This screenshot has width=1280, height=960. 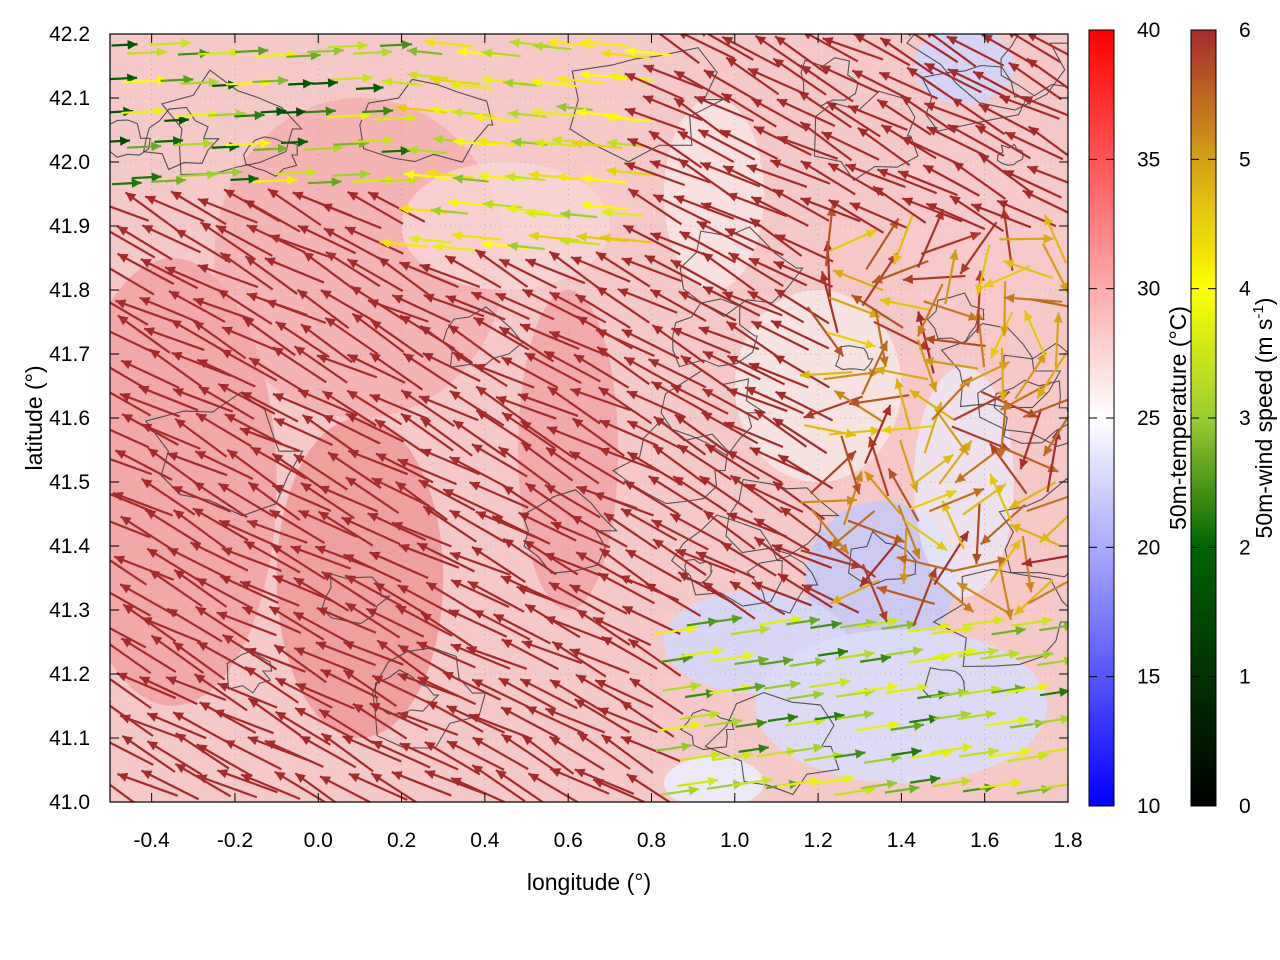 I want to click on colorbar-tick-label: 10, so click(x=1148, y=806).